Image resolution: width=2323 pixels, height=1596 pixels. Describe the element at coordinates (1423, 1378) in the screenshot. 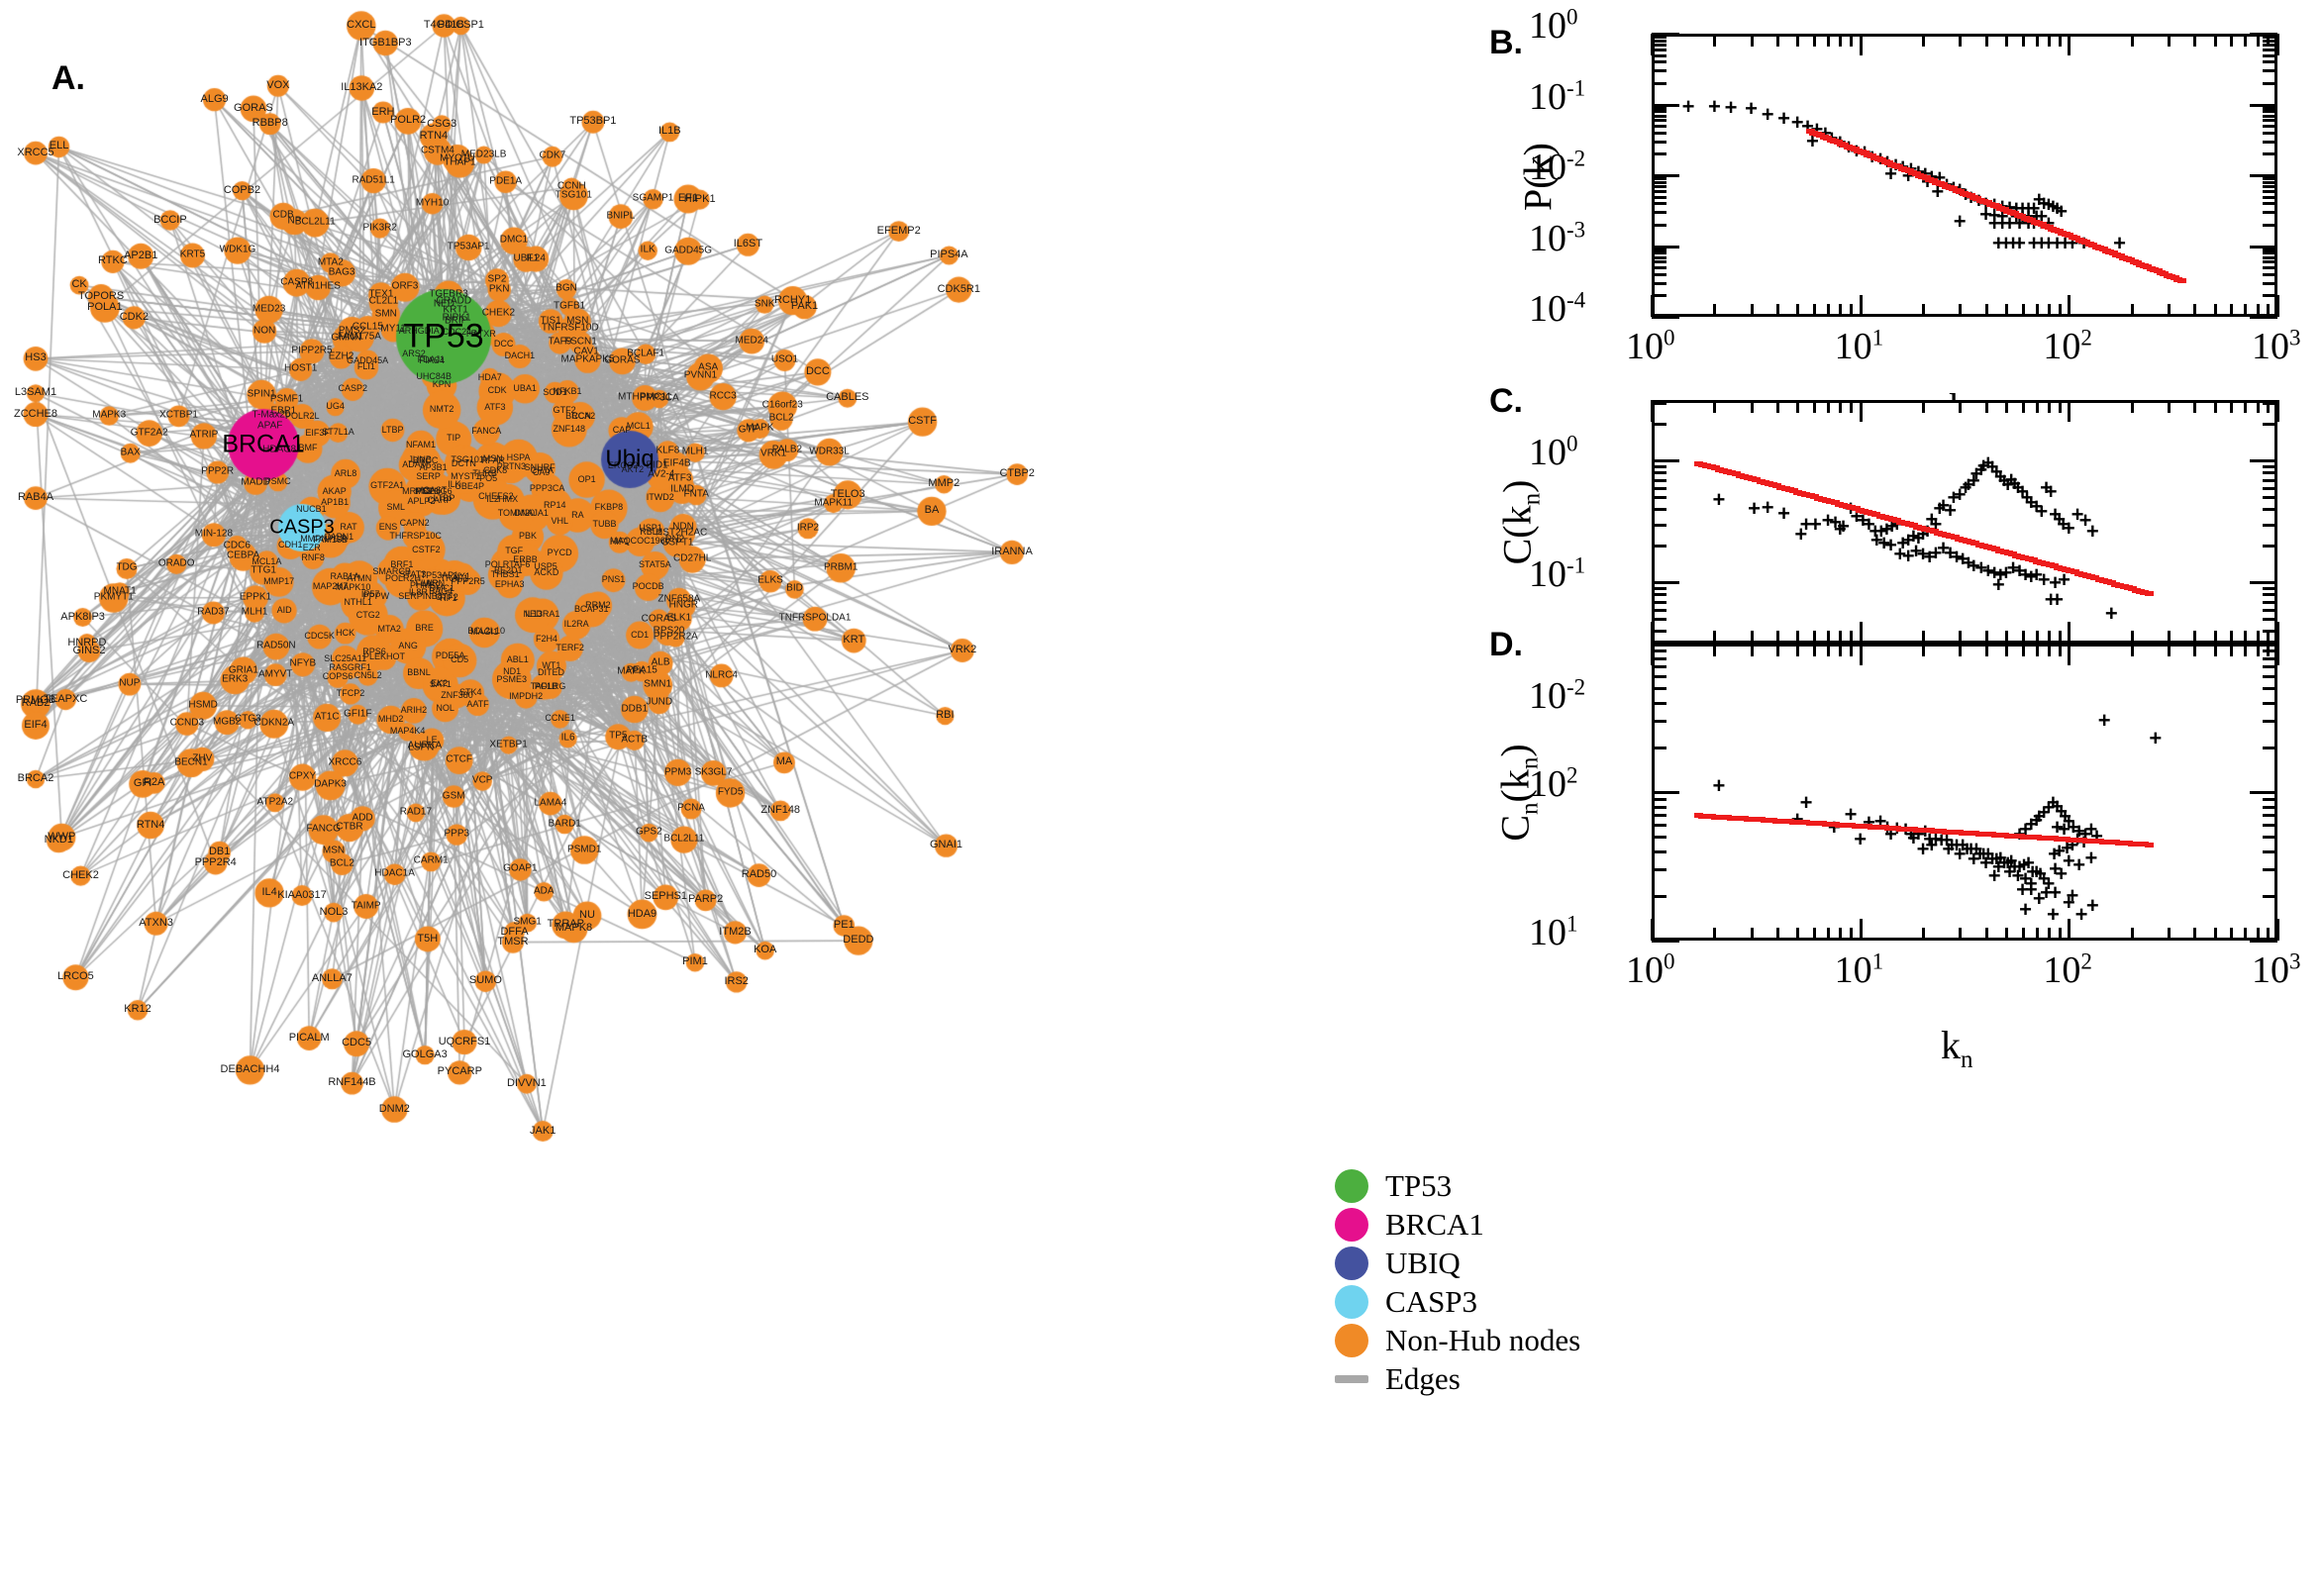

I see `legend-item-label: Edges` at that location.